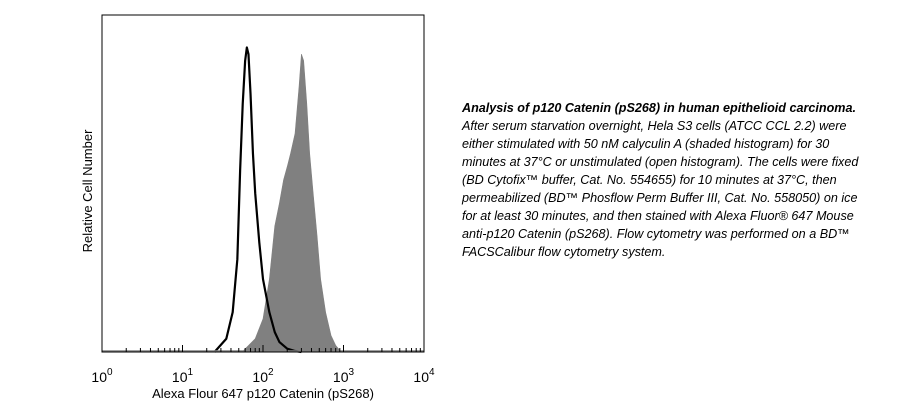  What do you see at coordinates (257, 200) in the screenshot?
I see `histogram-series-open` at bounding box center [257, 200].